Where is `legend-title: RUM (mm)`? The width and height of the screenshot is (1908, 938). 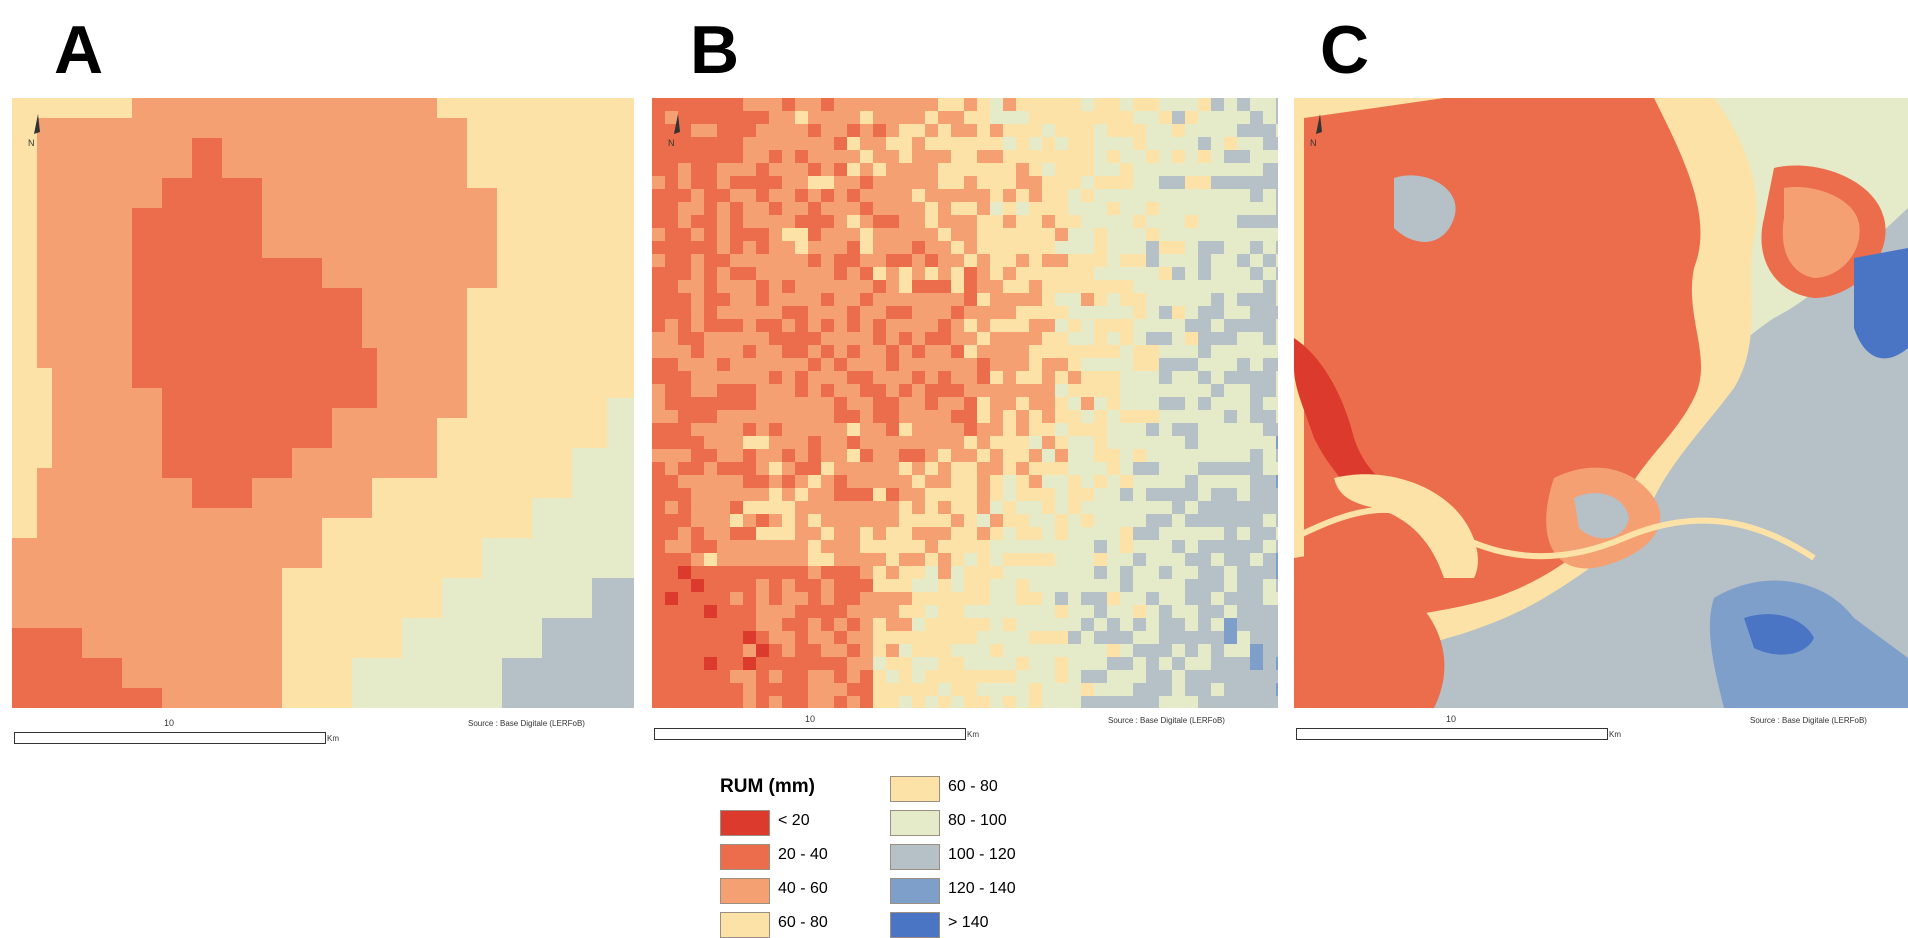
legend-title: RUM (mm) is located at coordinates (767, 786).